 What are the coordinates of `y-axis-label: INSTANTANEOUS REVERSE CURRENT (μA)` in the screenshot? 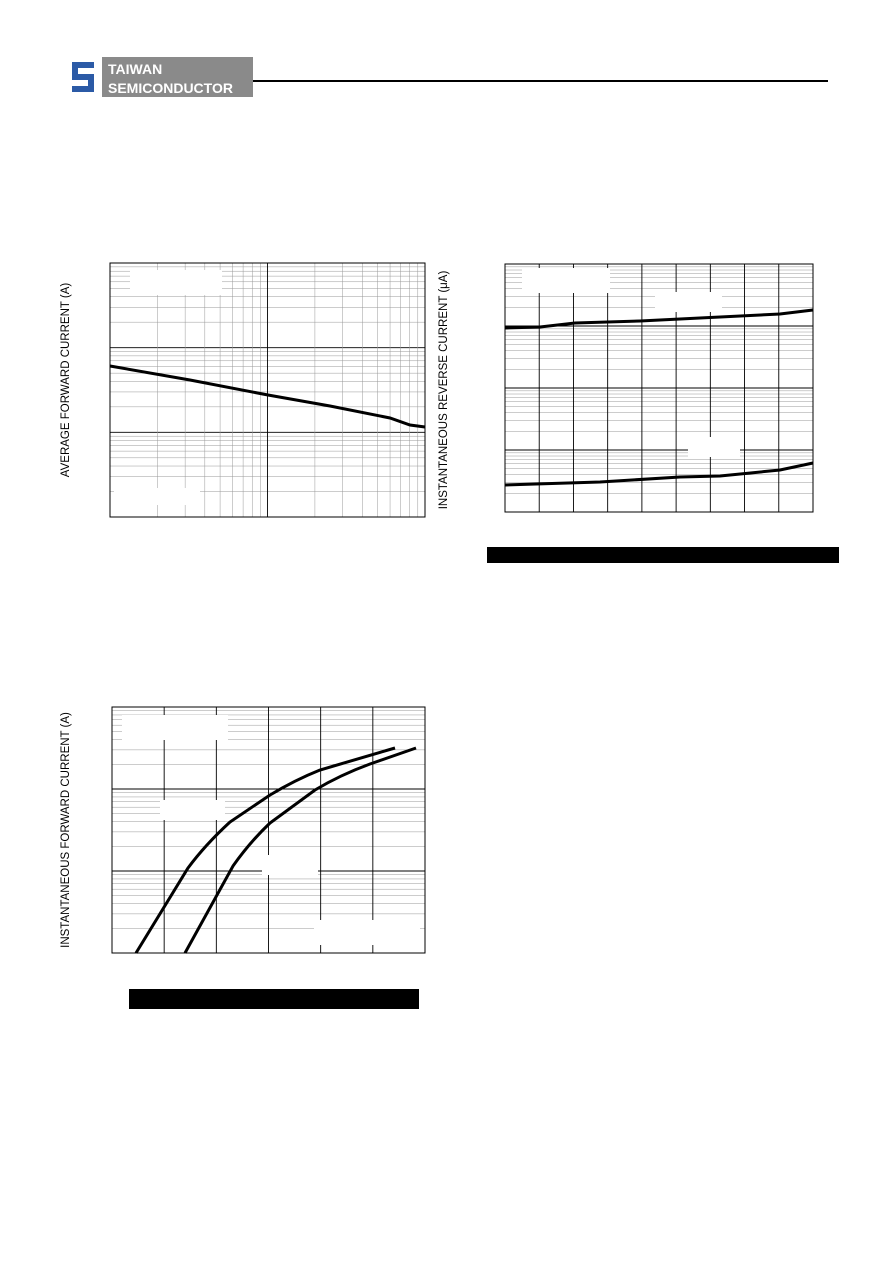 It's located at (444, 390).